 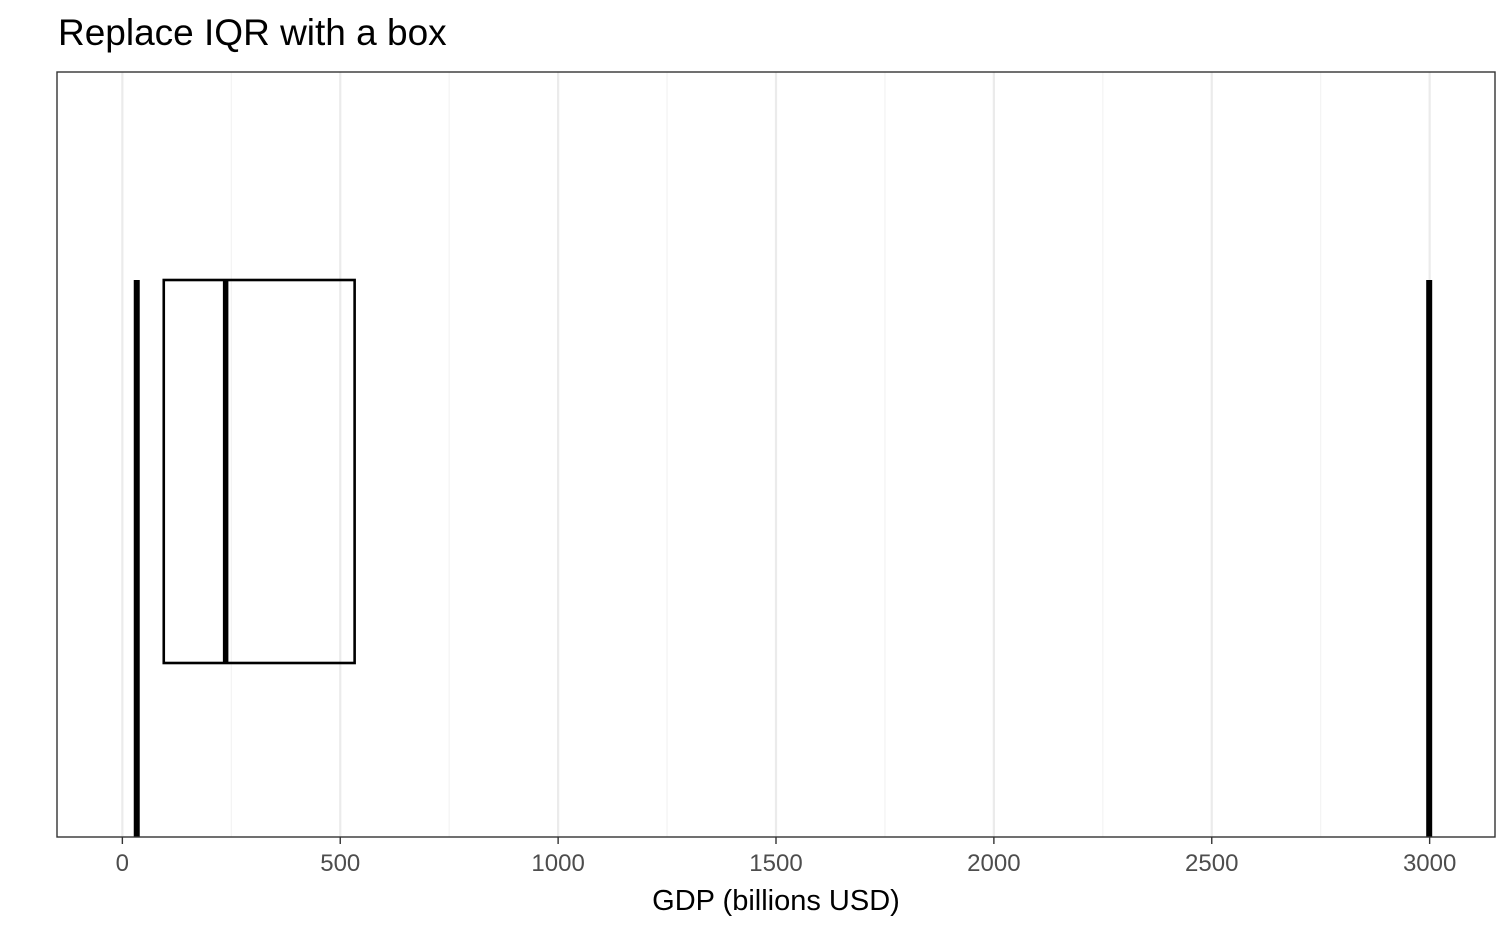 I want to click on iqr-box, so click(x=259, y=471).